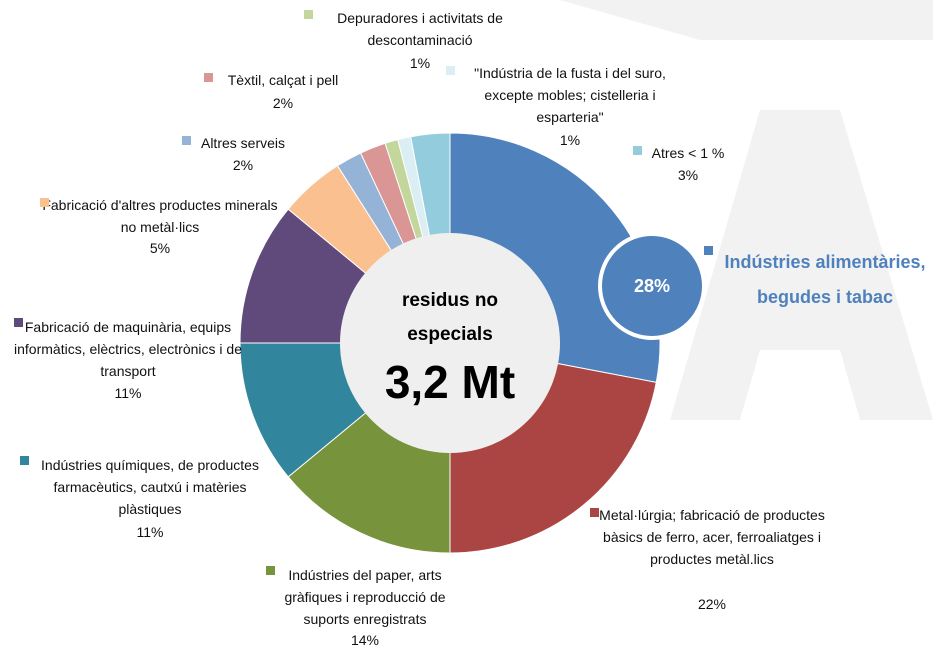 This screenshot has width=933, height=648. I want to click on donut-hole, so click(450, 343).